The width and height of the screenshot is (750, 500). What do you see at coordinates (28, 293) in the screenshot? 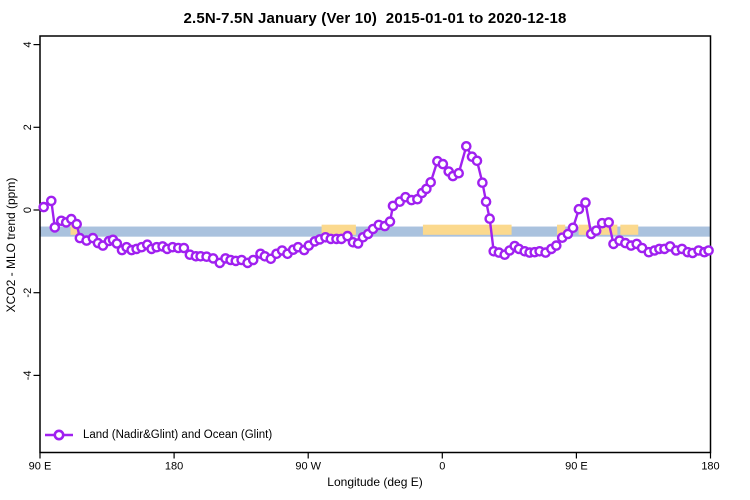
I see `y-tick-label: -2` at bounding box center [28, 293].